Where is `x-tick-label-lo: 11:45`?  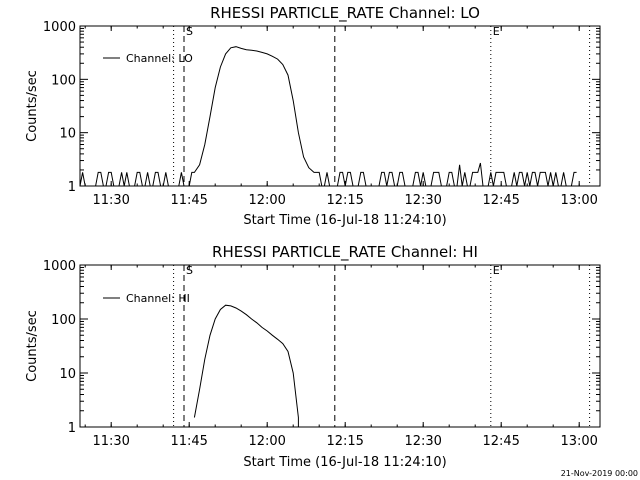
x-tick-label-lo: 11:45 is located at coordinates (188, 200).